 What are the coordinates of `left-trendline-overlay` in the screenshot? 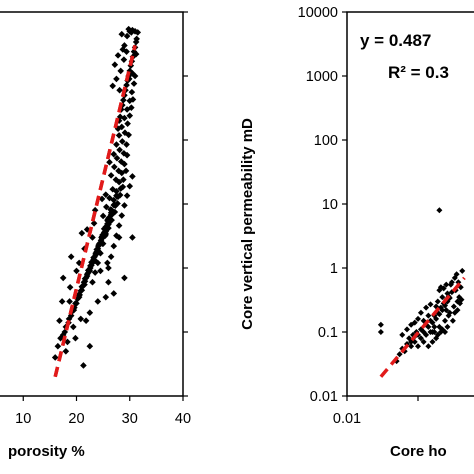 It's located at (95, 211).